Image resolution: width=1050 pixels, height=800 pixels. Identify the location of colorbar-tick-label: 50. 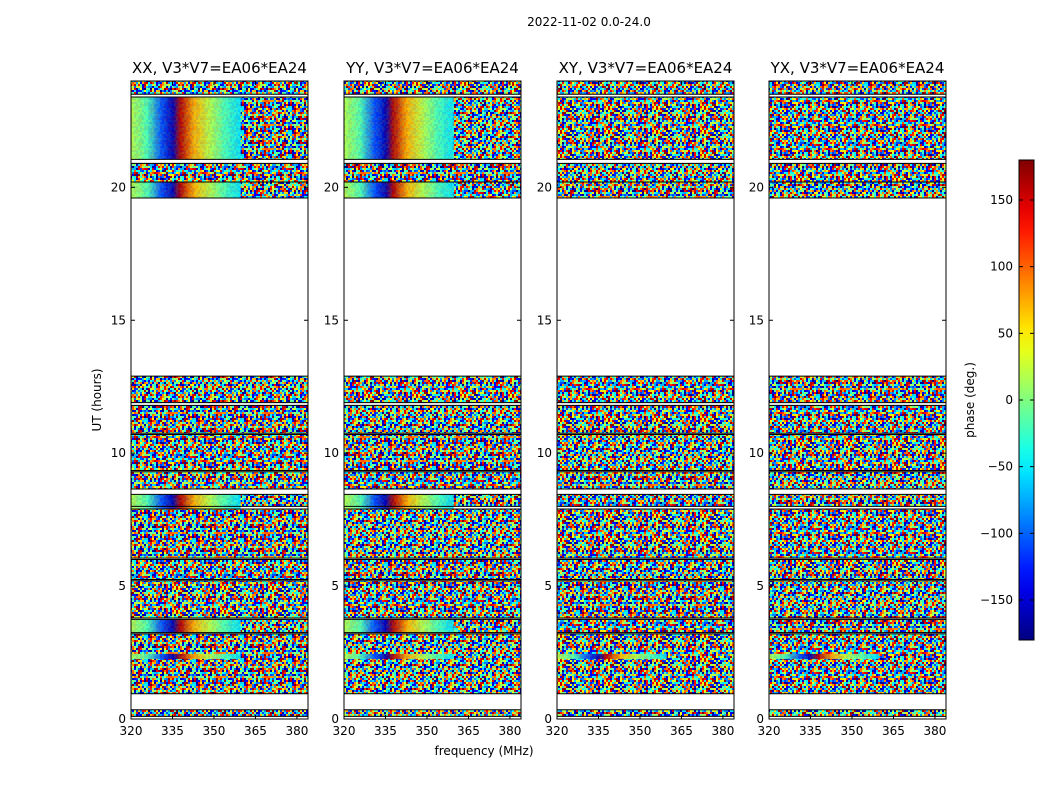
(1005, 333).